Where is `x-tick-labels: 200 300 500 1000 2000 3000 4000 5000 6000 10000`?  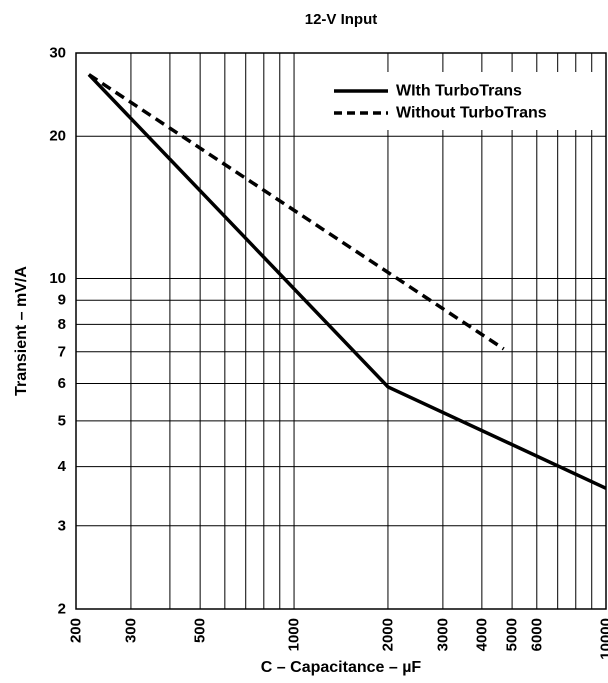 x-tick-labels: 200 300 500 1000 2000 3000 4000 5000 6000 10000 is located at coordinates (338, 639).